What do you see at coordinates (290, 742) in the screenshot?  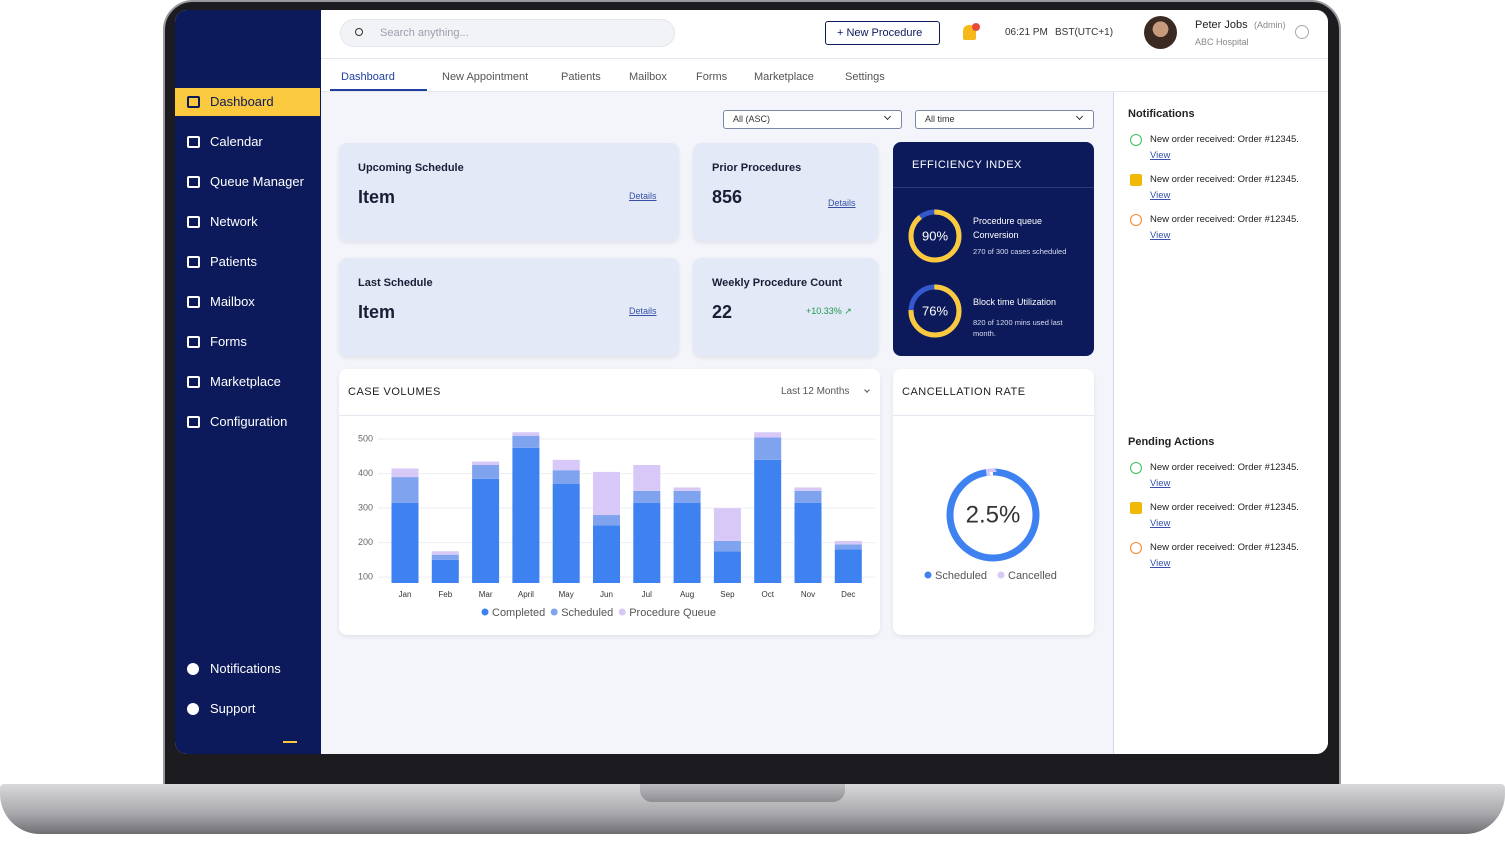 I see `collapse-icon` at bounding box center [290, 742].